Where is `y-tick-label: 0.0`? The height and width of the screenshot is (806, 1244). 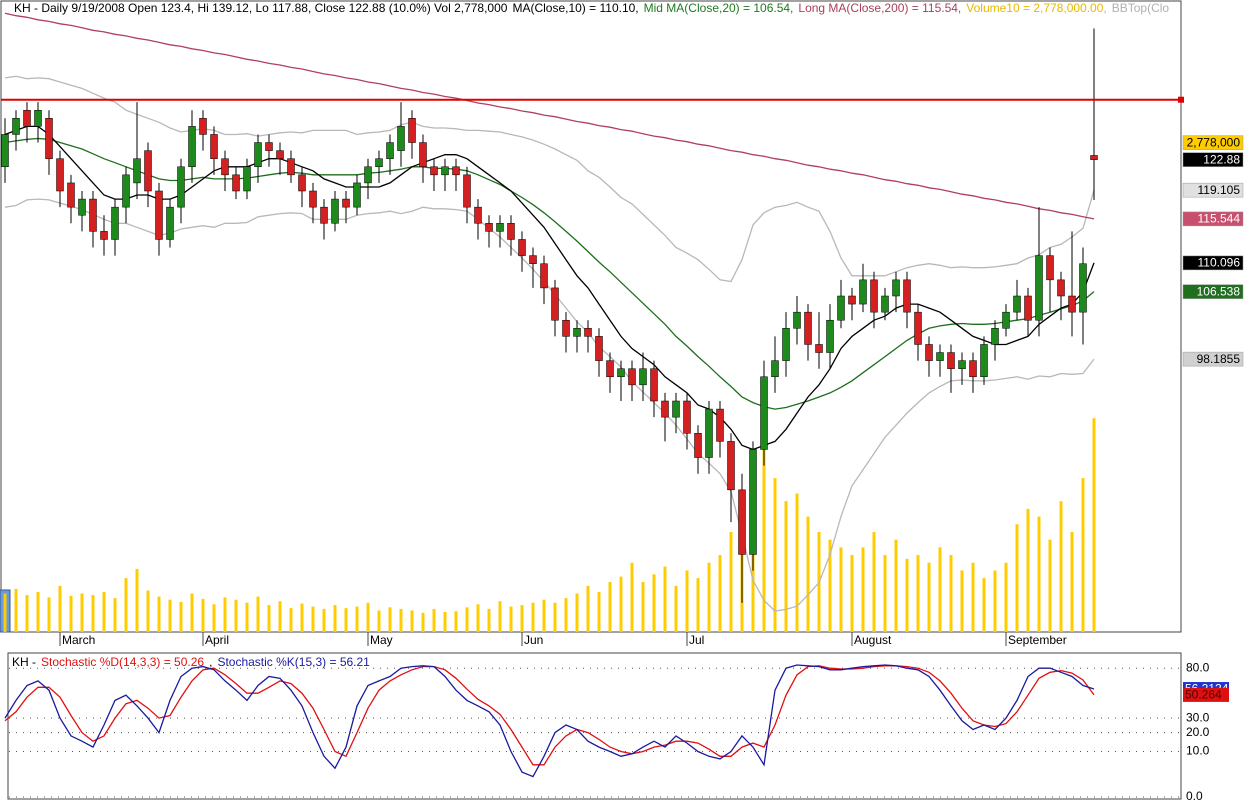
y-tick-label: 0.0 is located at coordinates (1194, 796).